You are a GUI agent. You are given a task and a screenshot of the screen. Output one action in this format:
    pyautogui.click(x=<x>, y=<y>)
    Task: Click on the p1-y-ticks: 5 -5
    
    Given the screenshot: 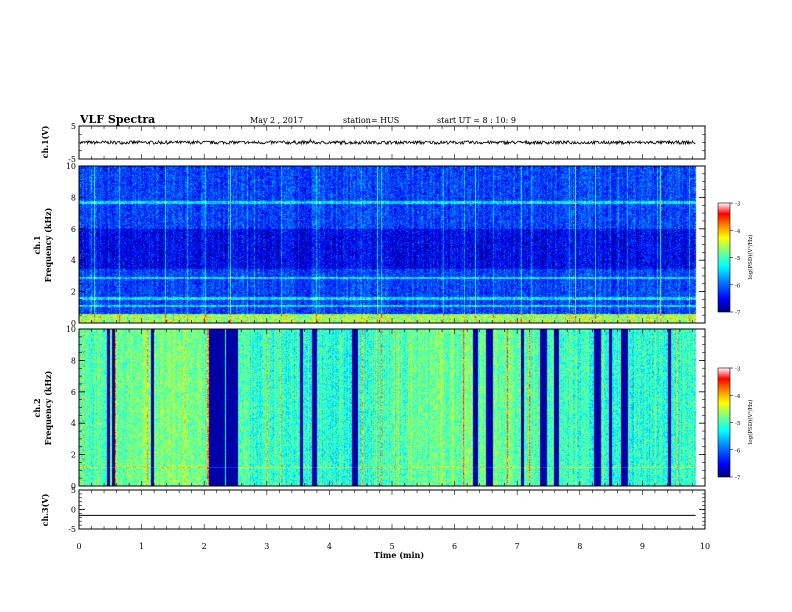 What is the action you would take?
    pyautogui.click(x=386, y=143)
    